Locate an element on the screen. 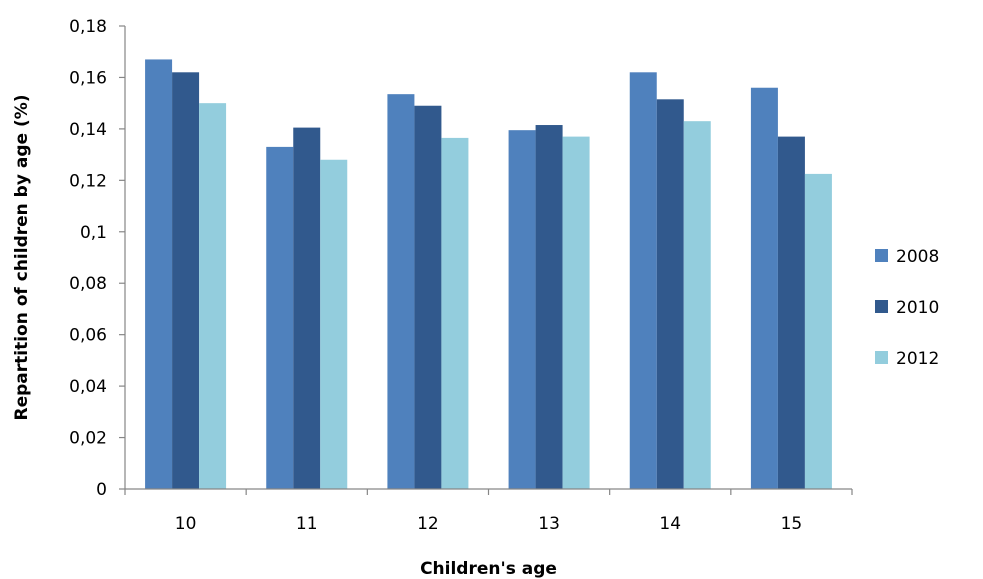  legend-swatch-2012 is located at coordinates (881, 357).